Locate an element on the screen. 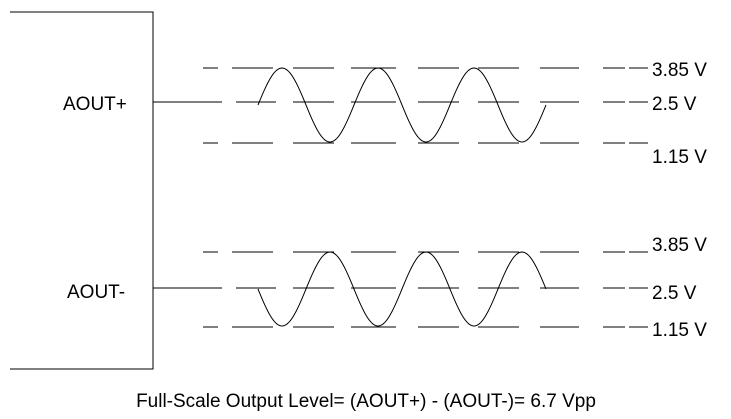 This screenshot has height=419, width=731. bottom-low-voltage-label: 1.15 V is located at coordinates (679, 330).